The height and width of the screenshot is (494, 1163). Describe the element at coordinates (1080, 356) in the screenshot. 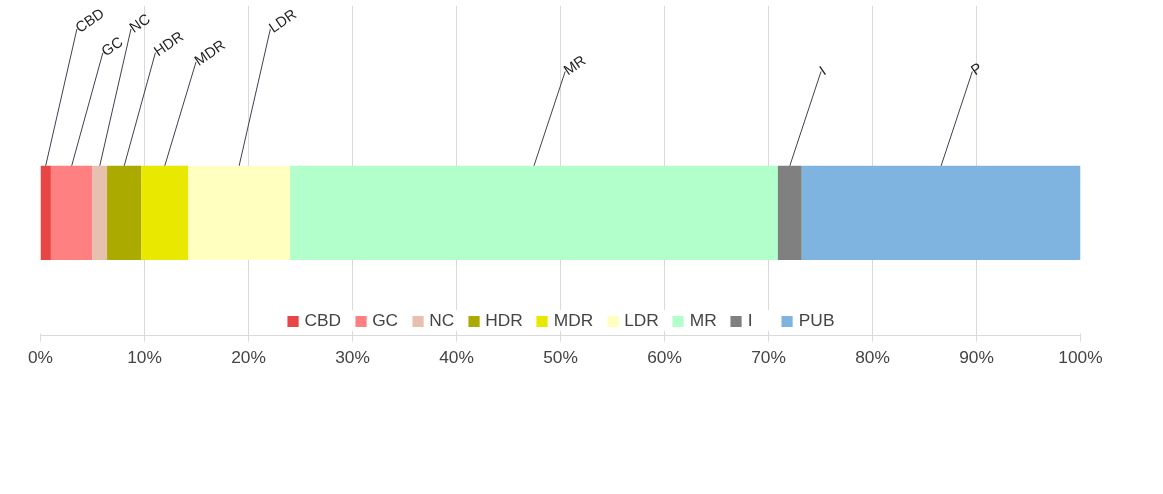

I see `x-tick-label: 100%` at that location.